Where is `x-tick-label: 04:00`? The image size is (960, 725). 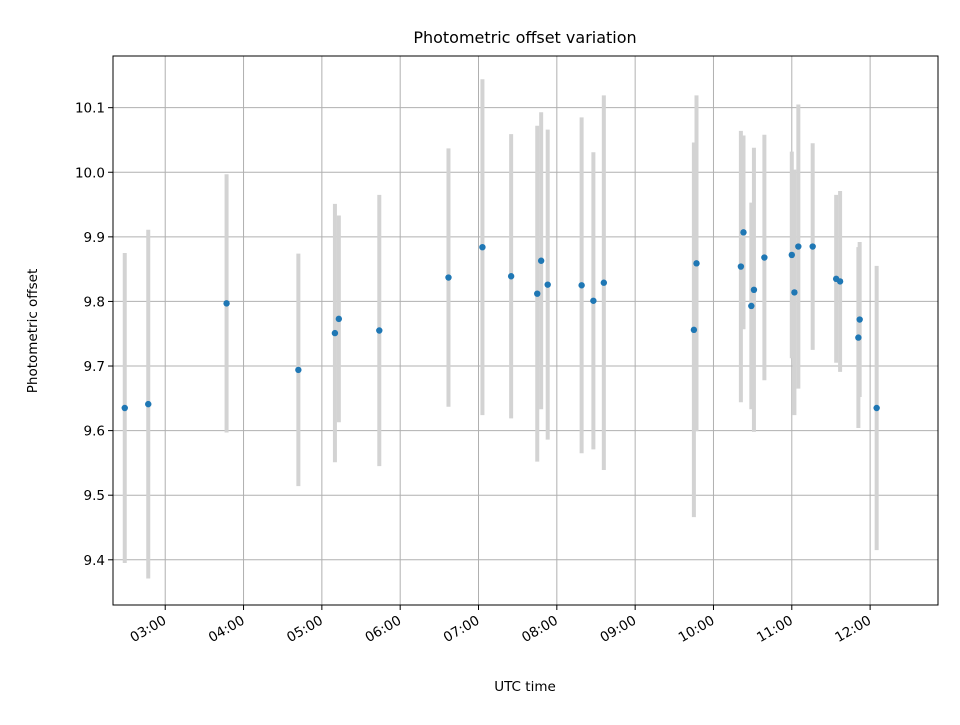 x-tick-label: 04:00 is located at coordinates (227, 629).